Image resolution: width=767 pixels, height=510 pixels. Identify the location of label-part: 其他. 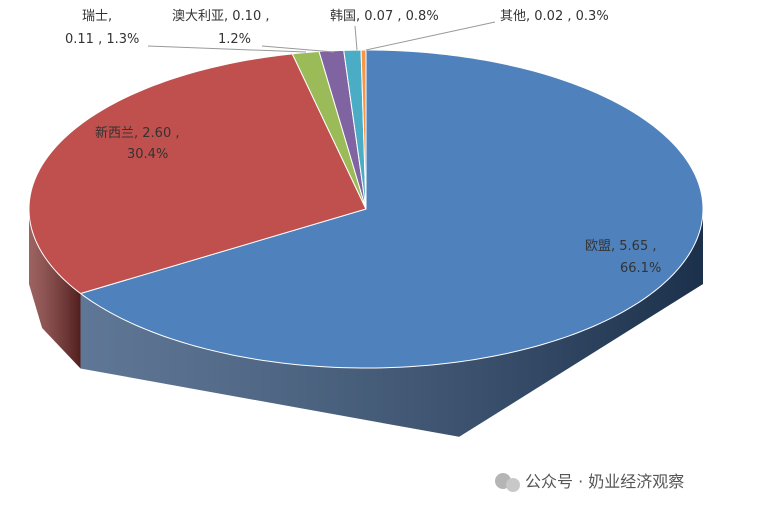
(513, 16).